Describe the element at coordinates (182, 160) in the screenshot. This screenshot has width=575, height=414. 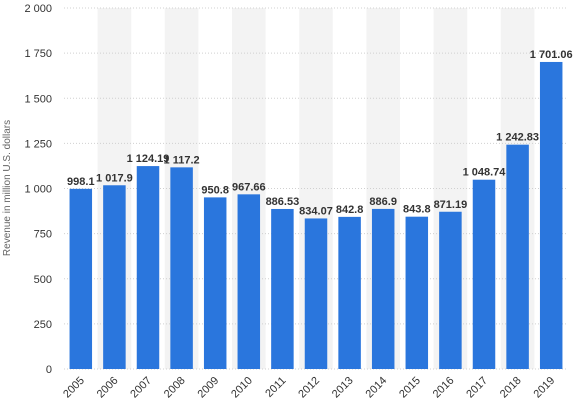
I see `data-label: 1 117.2` at that location.